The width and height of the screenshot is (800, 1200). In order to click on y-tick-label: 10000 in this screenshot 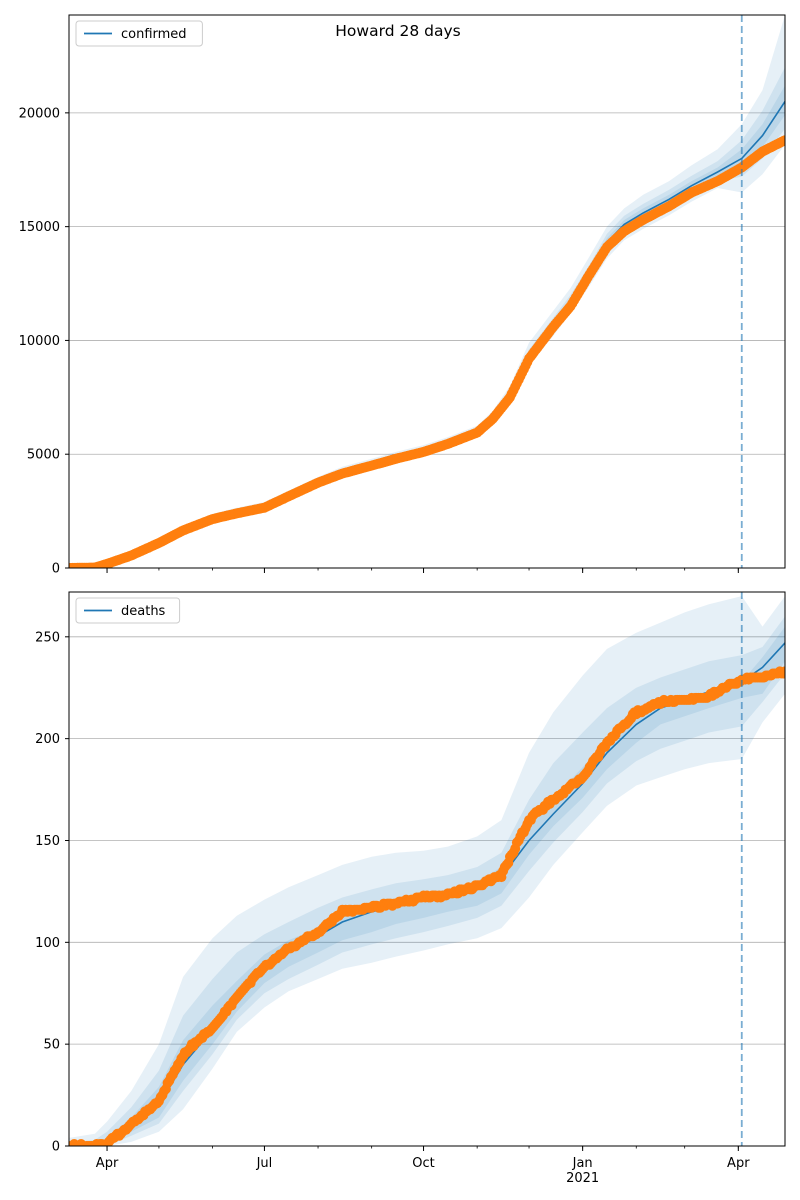, I will do `click(39, 341)`.